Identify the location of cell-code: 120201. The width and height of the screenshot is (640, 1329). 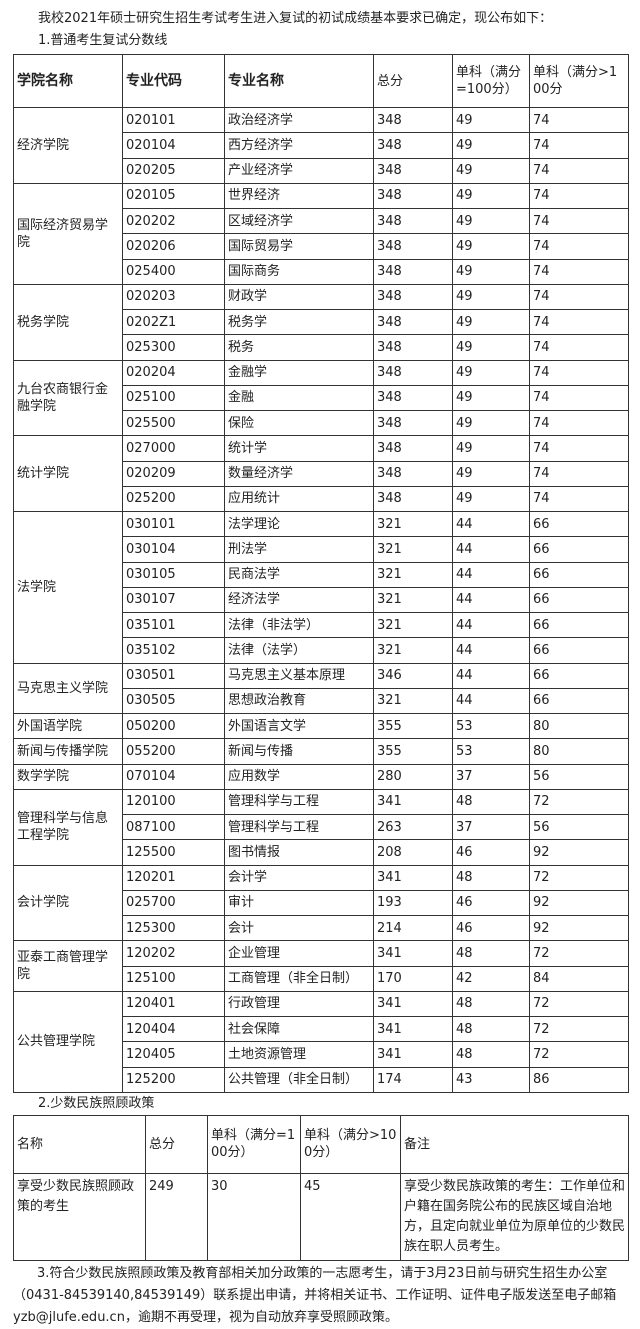
(173, 877).